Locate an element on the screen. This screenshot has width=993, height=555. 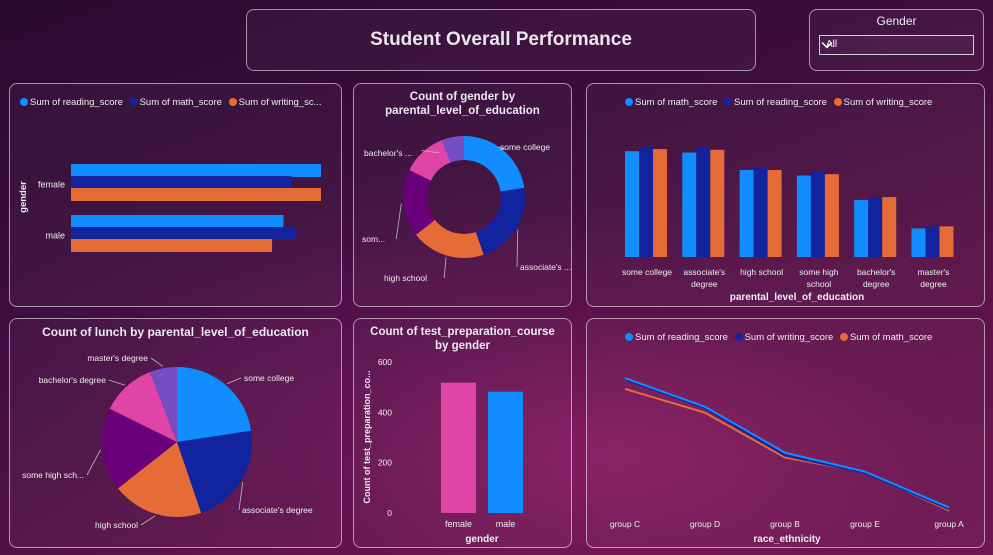
dropdown-value: All is located at coordinates (832, 44).